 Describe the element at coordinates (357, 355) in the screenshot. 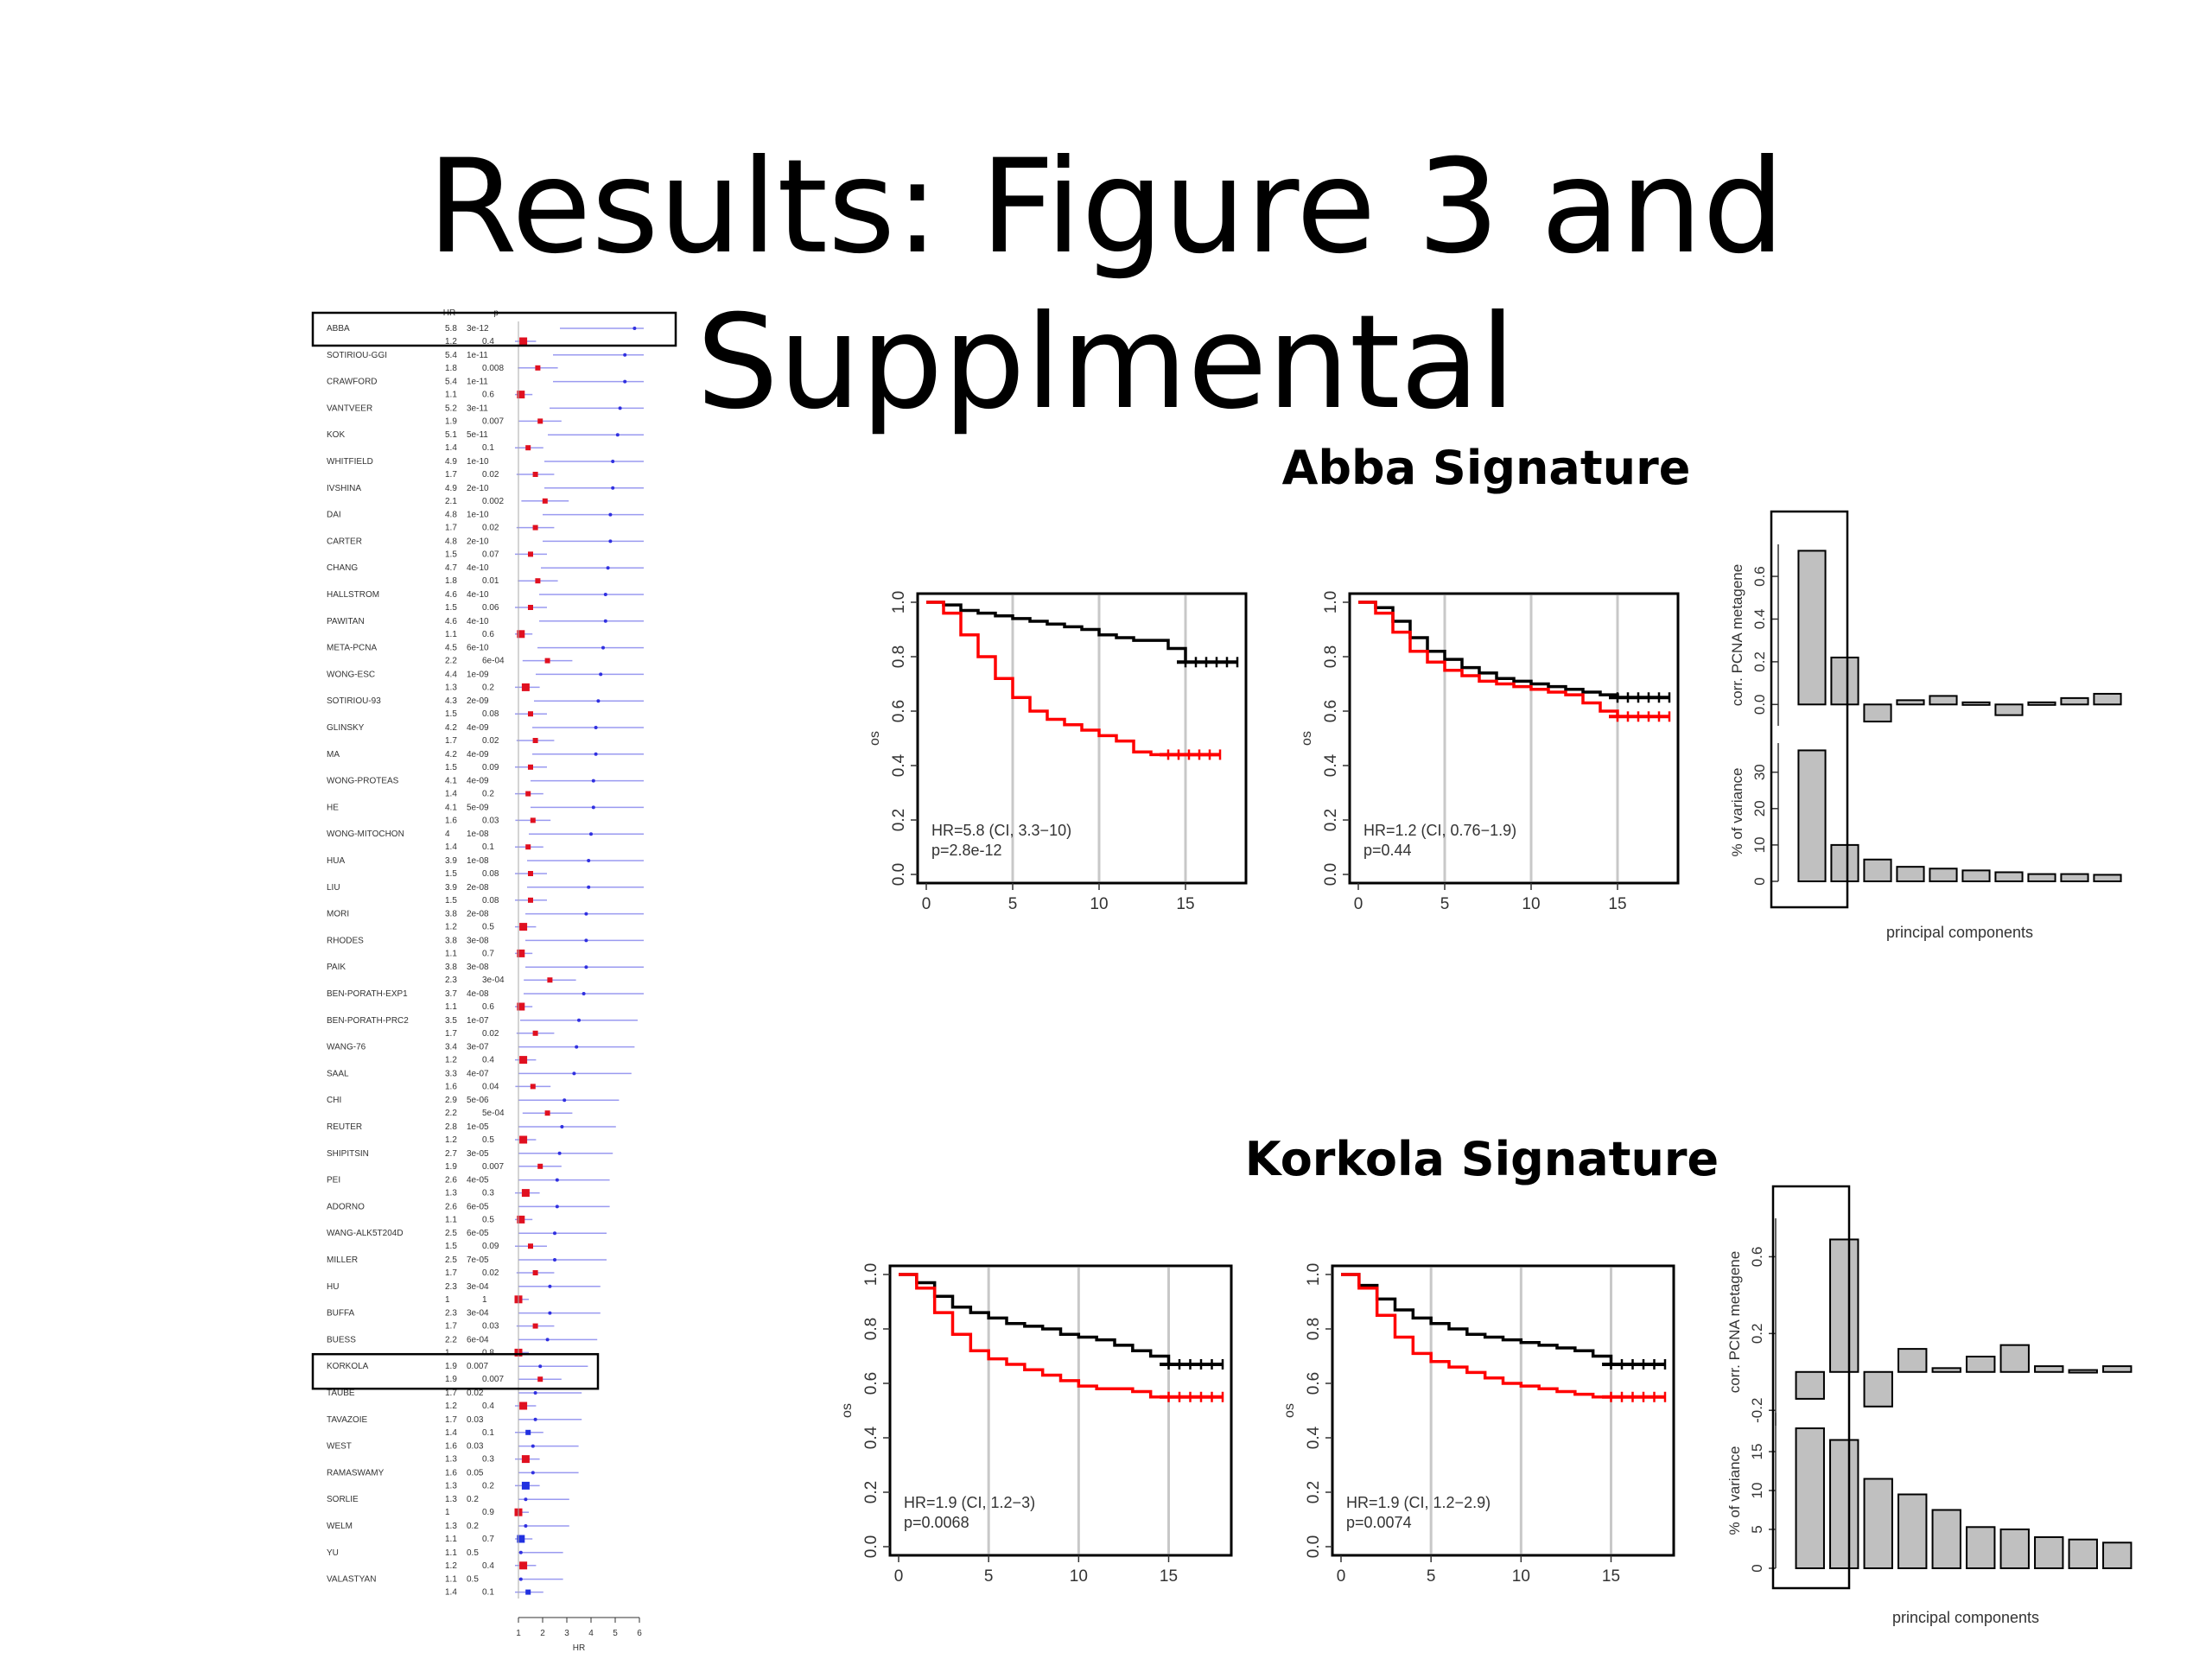

I see `forest-row-name: SOTIRIOU-GGI` at that location.